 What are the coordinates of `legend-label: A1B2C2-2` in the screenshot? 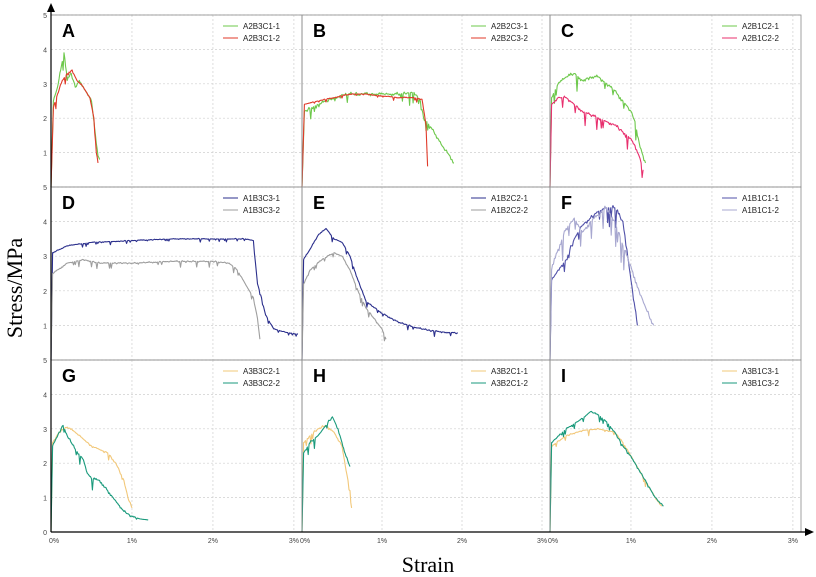 It's located at (509, 210).